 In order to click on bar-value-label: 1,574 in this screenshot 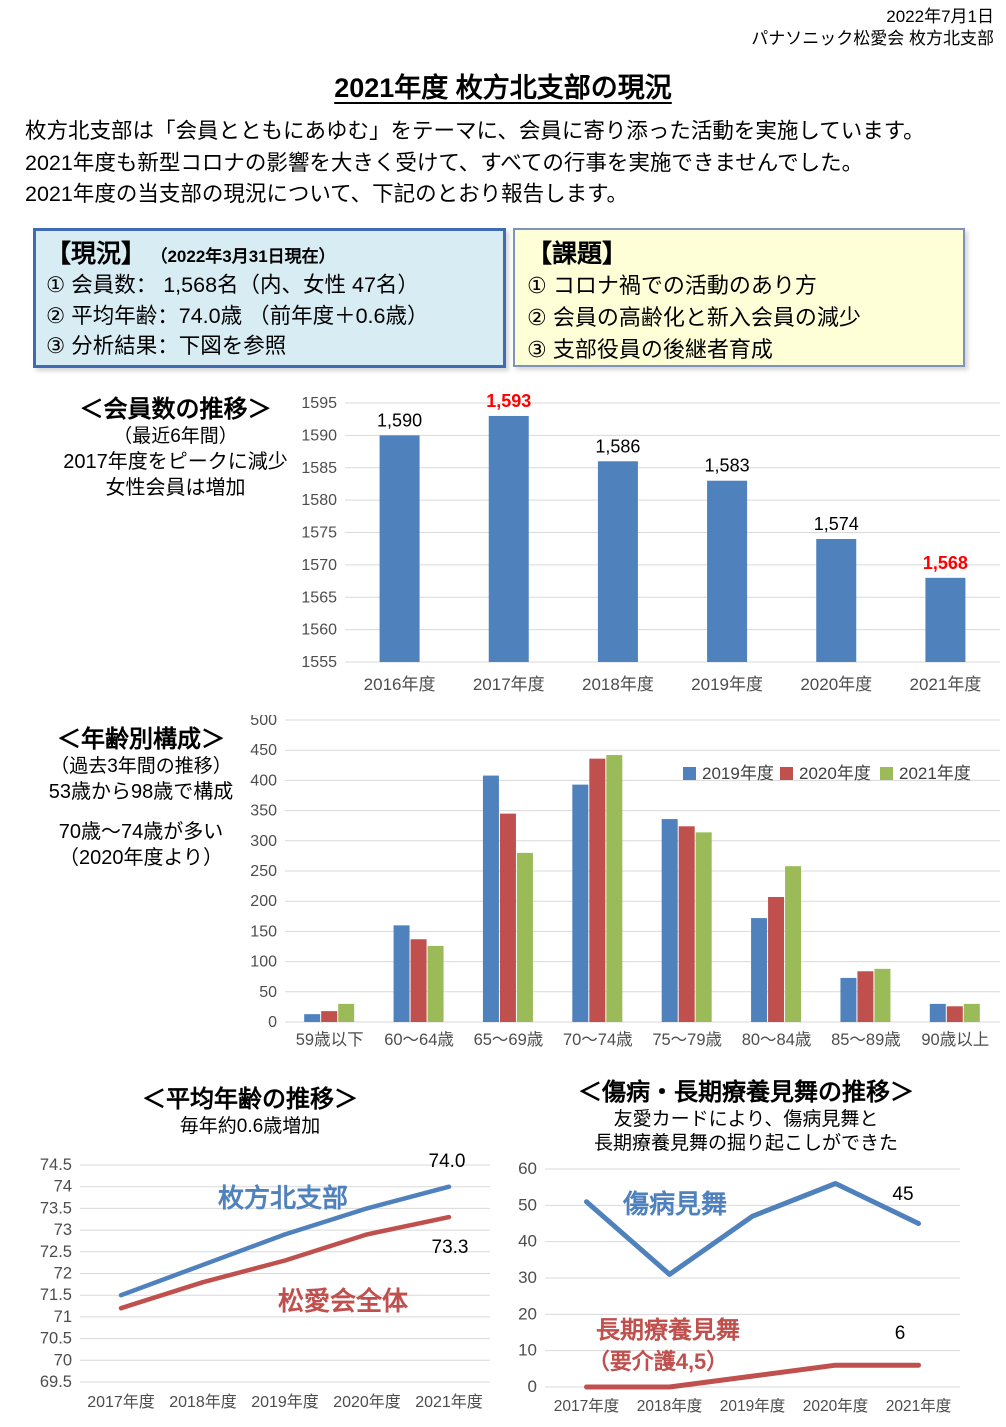, I will do `click(836, 524)`.